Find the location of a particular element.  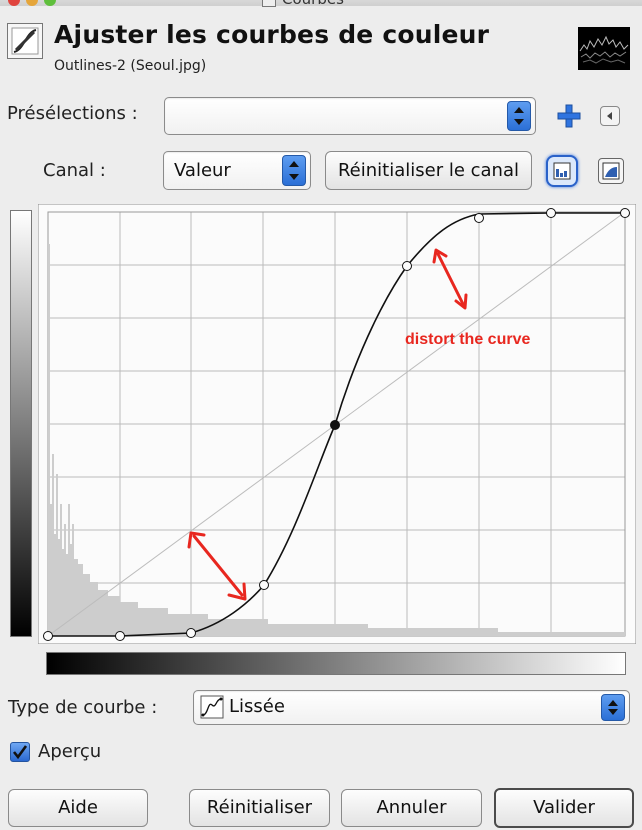

presets-label: Présélections : is located at coordinates (72, 113).